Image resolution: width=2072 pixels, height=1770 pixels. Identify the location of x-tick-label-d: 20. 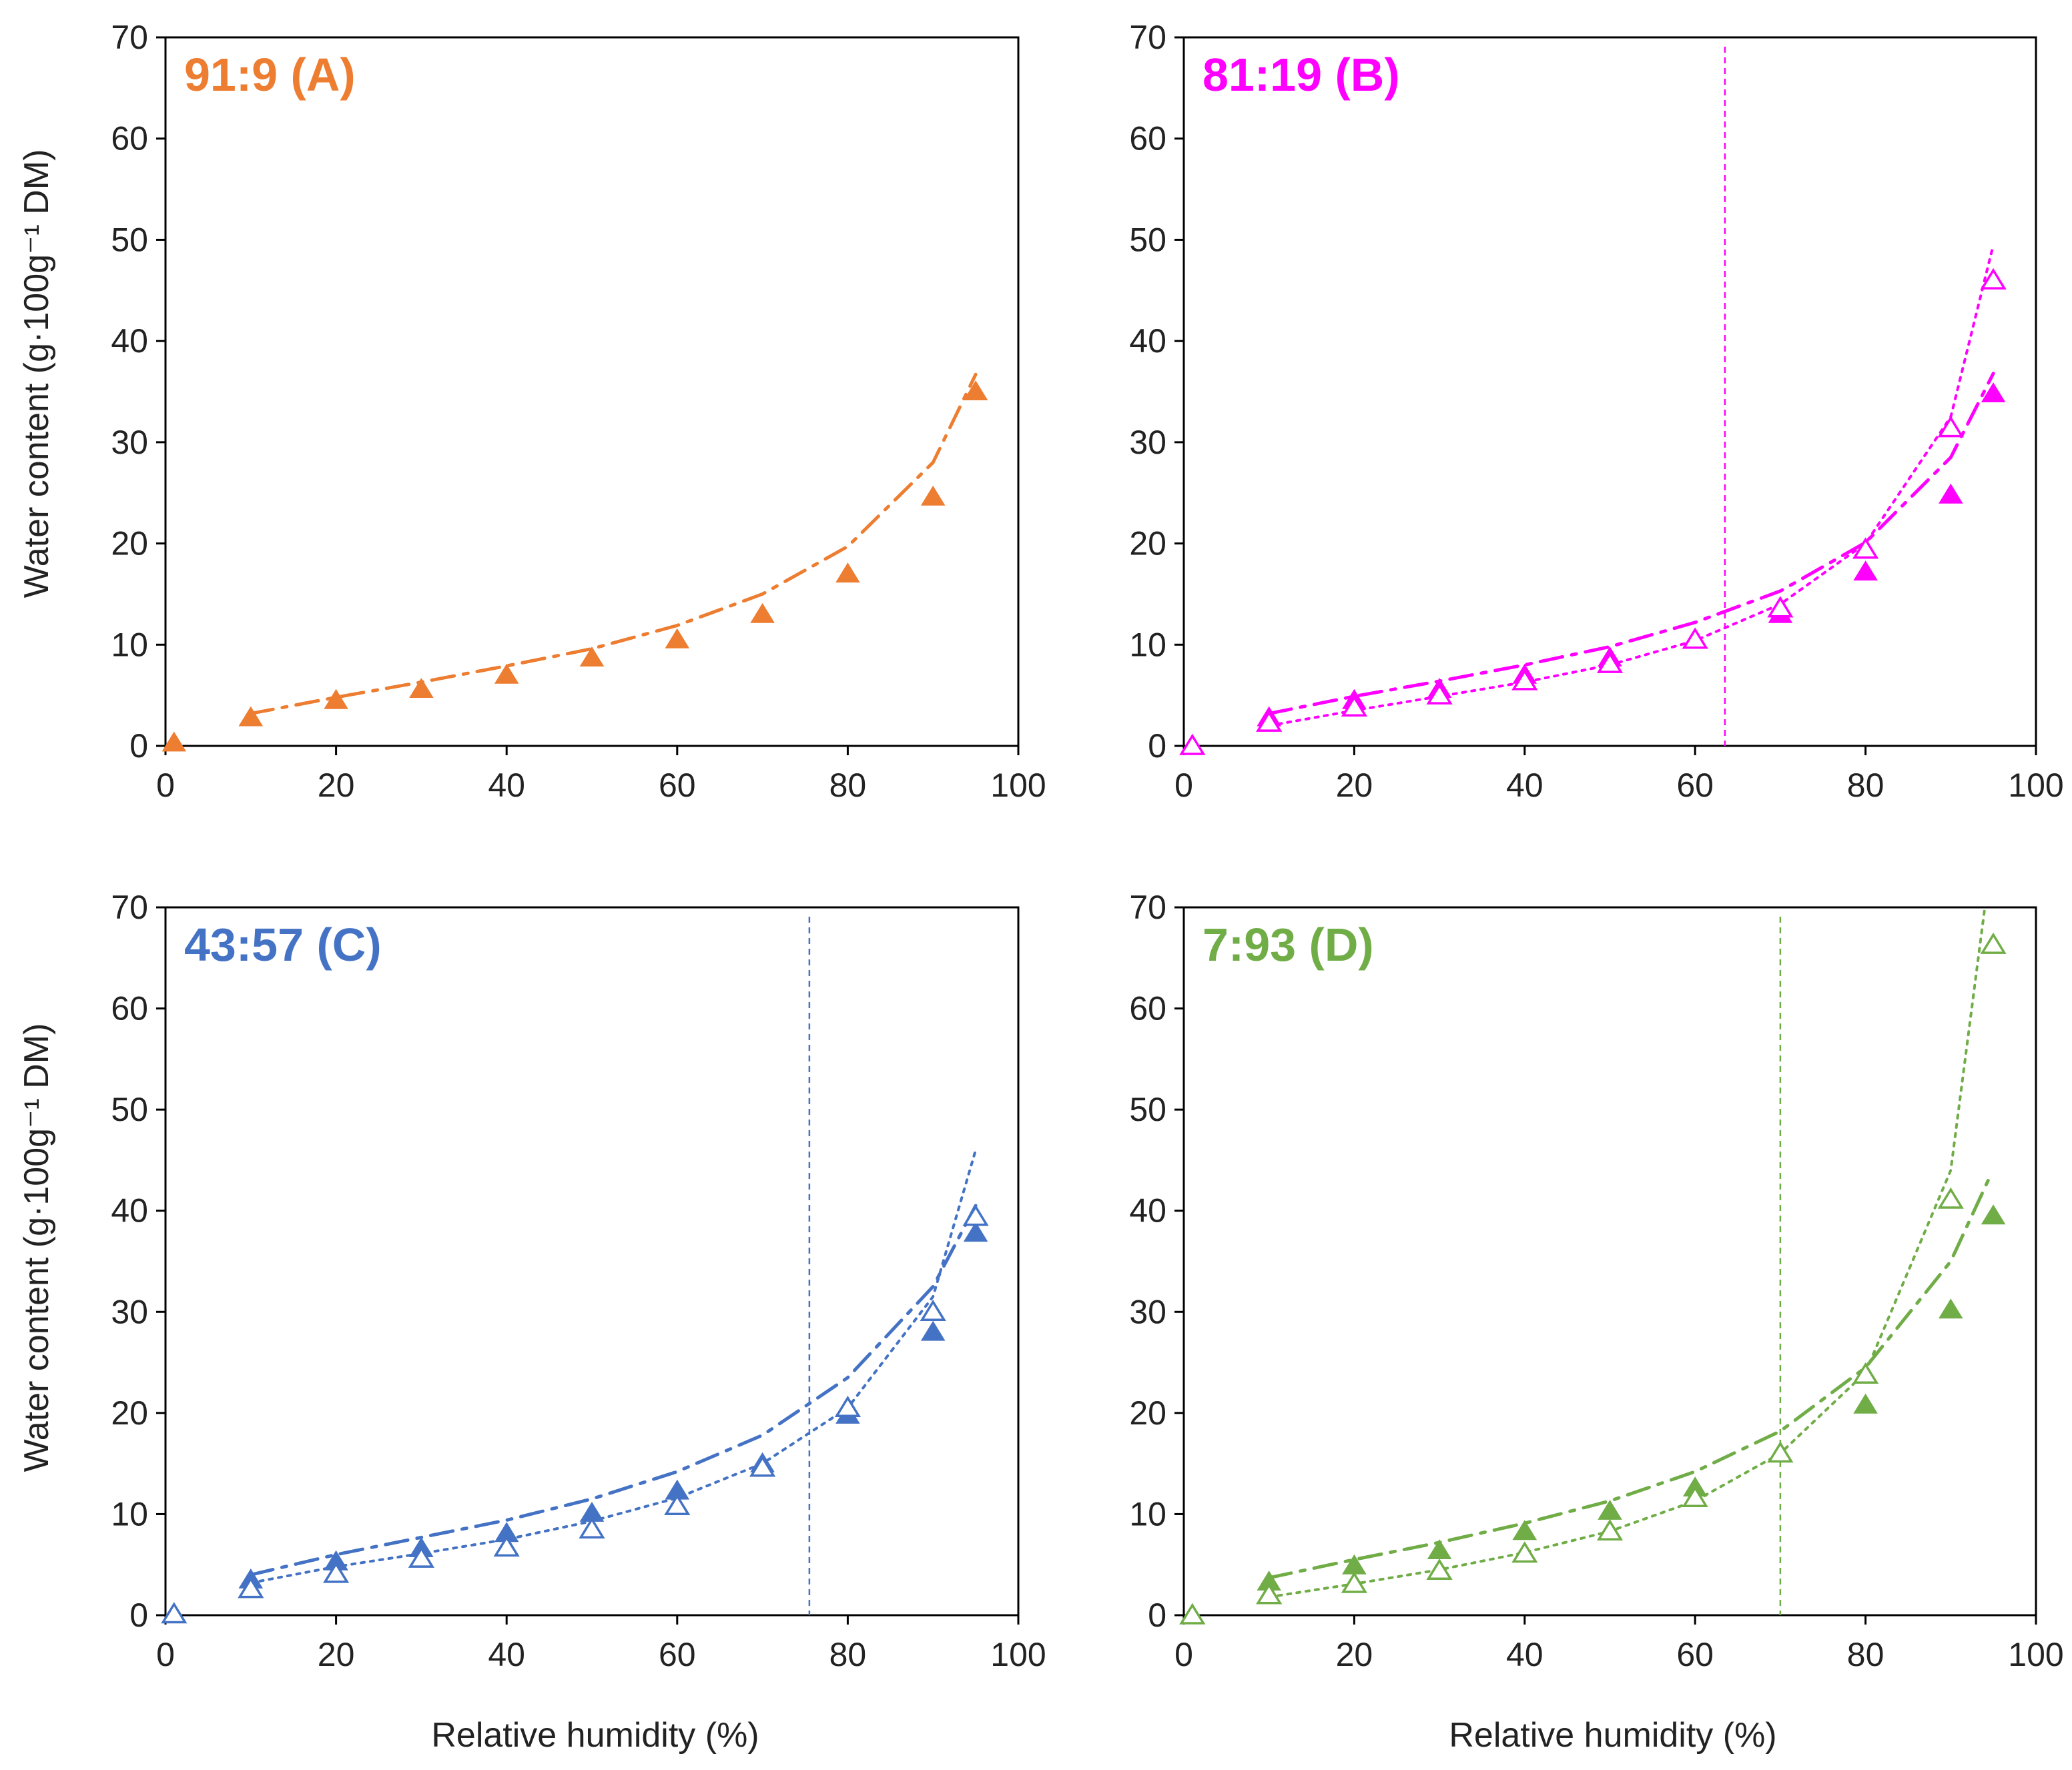
(1354, 1655).